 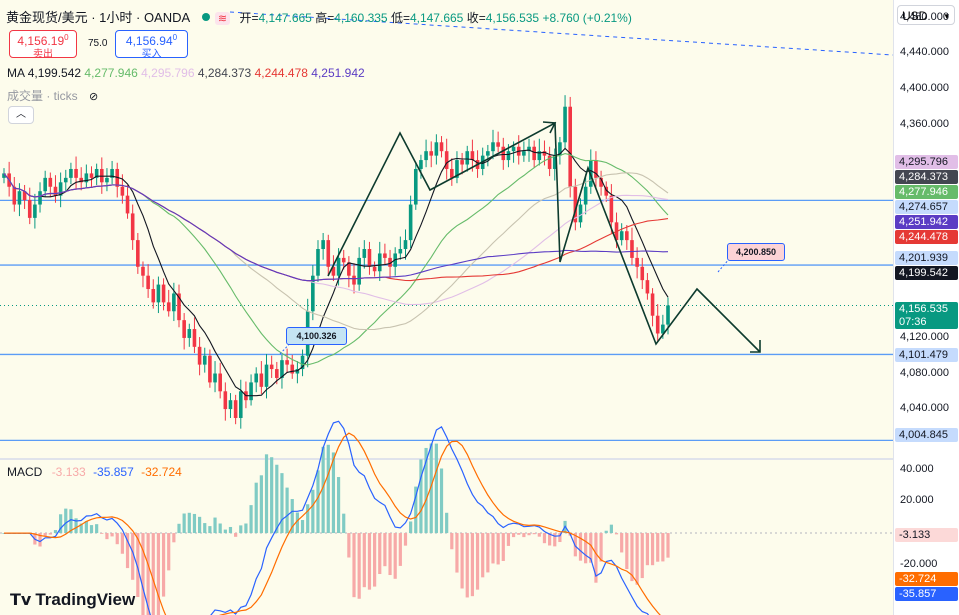 I want to click on collapse-legend-button: ︿, so click(x=21, y=115).